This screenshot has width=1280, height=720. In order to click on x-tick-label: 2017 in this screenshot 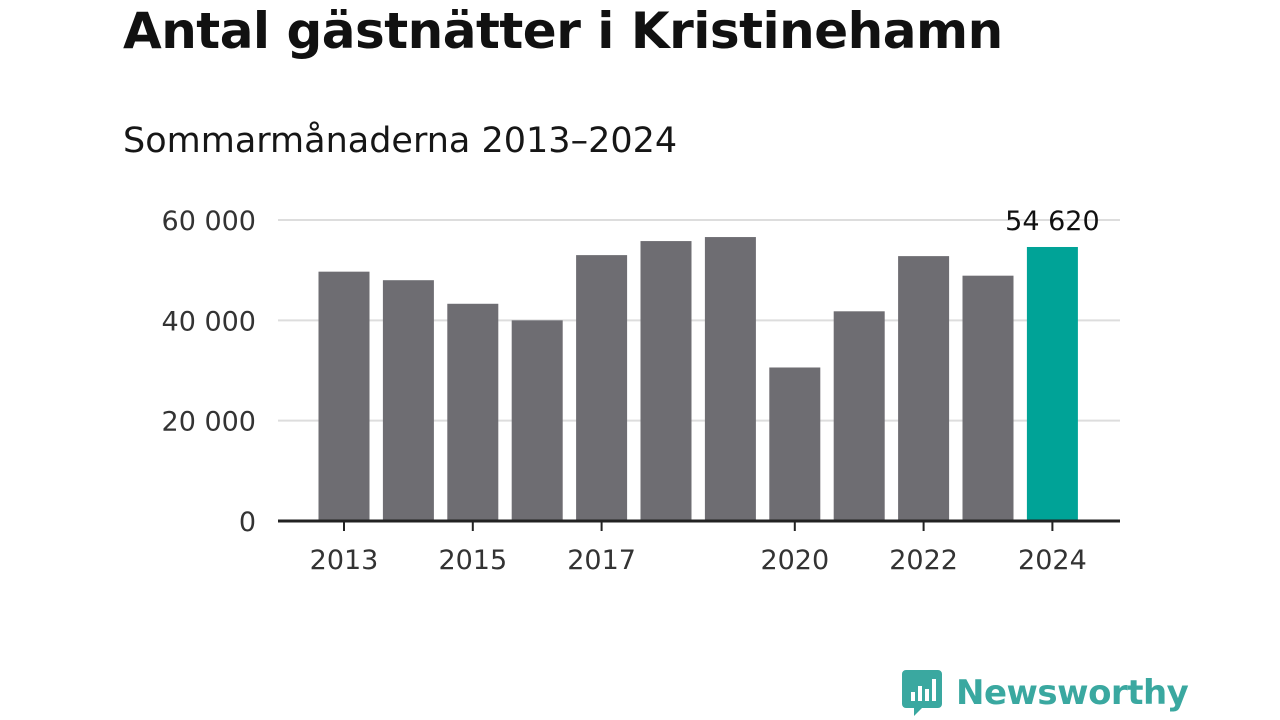, I will do `click(601, 560)`.